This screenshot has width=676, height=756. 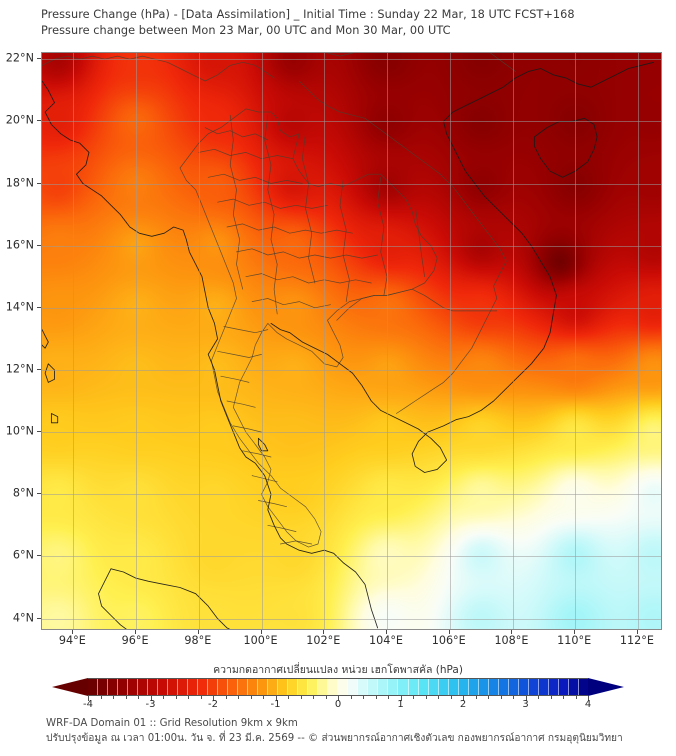 I want to click on y-axis-label: 12°N, so click(x=19, y=369).